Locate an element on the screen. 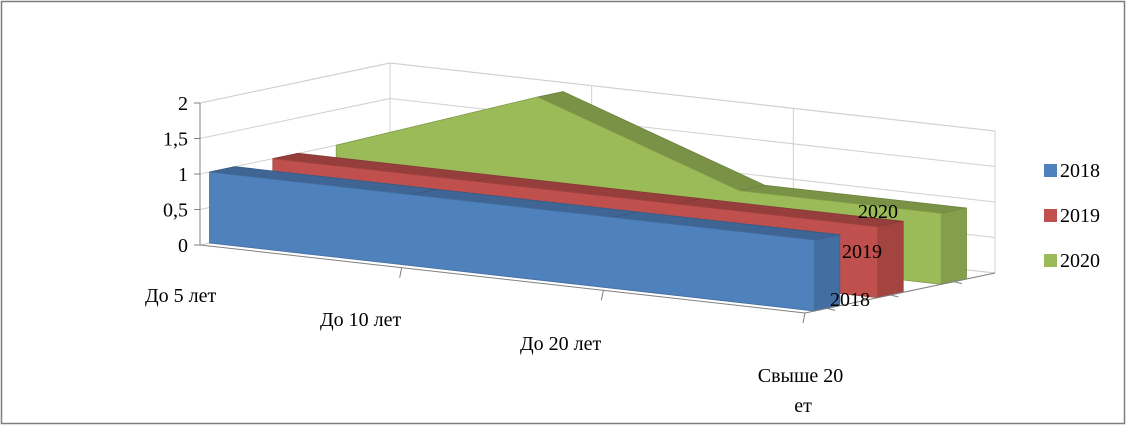 This screenshot has width=1126, height=425. depth-axis-line is located at coordinates (900, 293).